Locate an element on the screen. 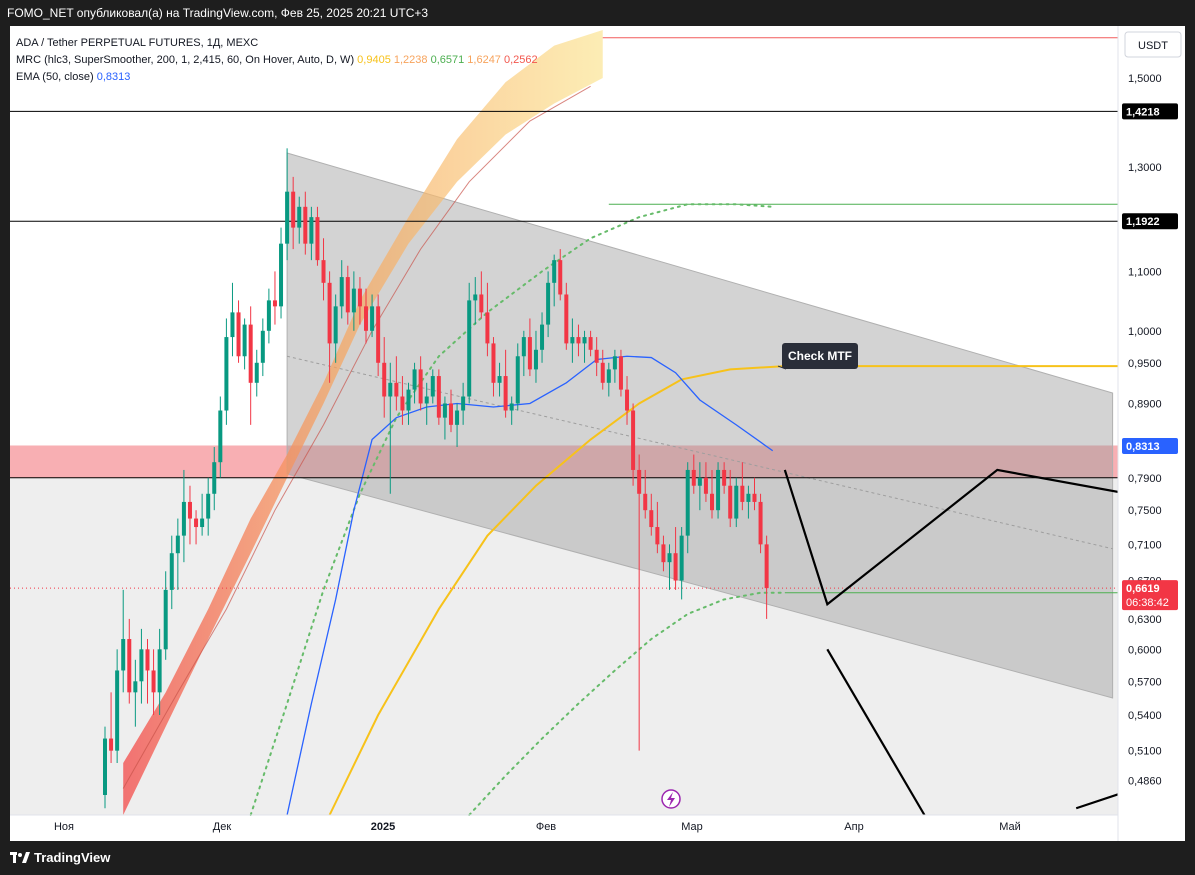 The image size is (1195, 875). legend-ema: EMA (50, close) 0,8313 is located at coordinates (73, 77).